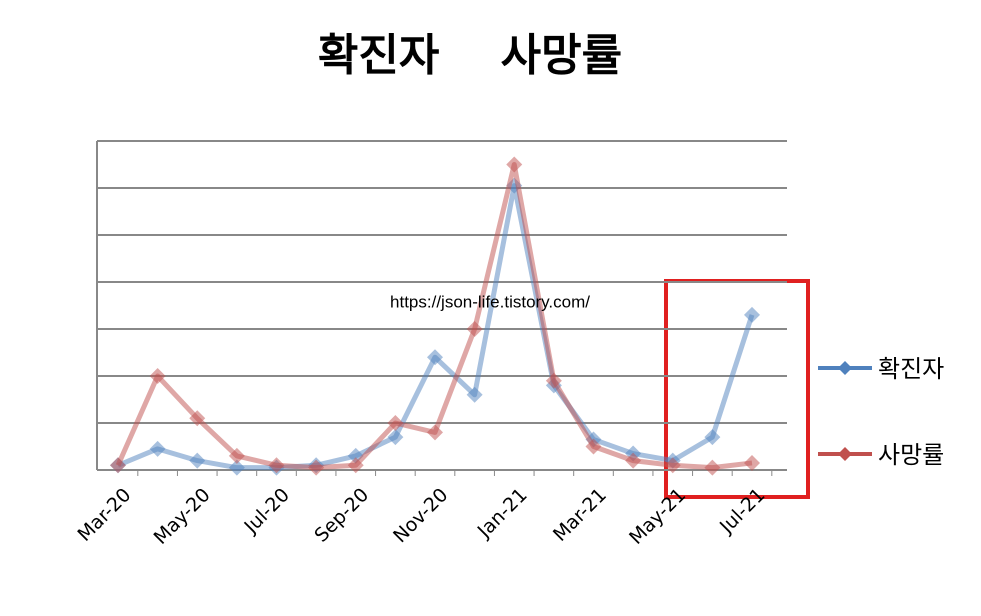  Describe the element at coordinates (911, 369) in the screenshot. I see `legend-label: 확진자` at that location.